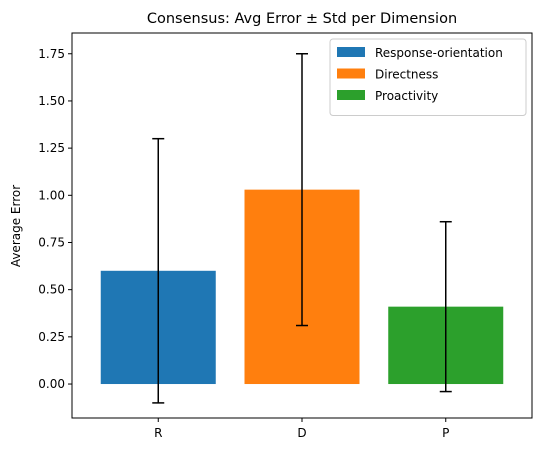  I want to click on y-tick-label: 1.50, so click(51, 101).